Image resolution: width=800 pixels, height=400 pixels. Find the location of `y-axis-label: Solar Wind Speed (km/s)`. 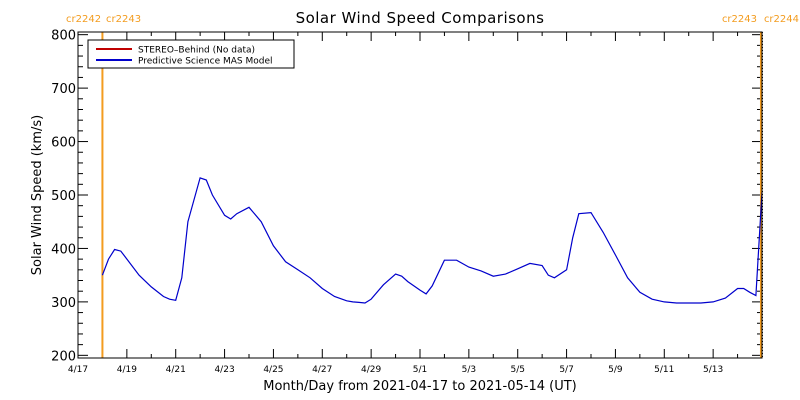

y-axis-label: Solar Wind Speed (km/s) is located at coordinates (37, 195).